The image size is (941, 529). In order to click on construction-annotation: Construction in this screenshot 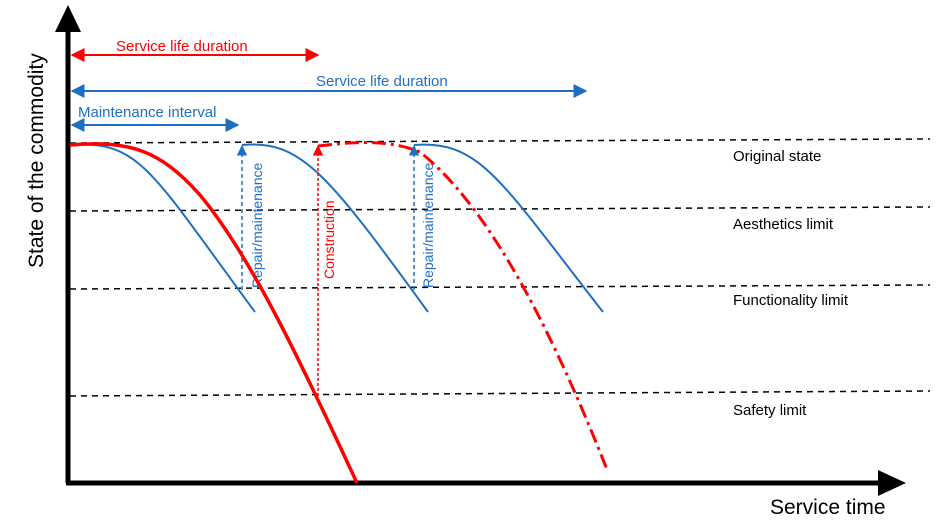, I will do `click(324, 270)`.